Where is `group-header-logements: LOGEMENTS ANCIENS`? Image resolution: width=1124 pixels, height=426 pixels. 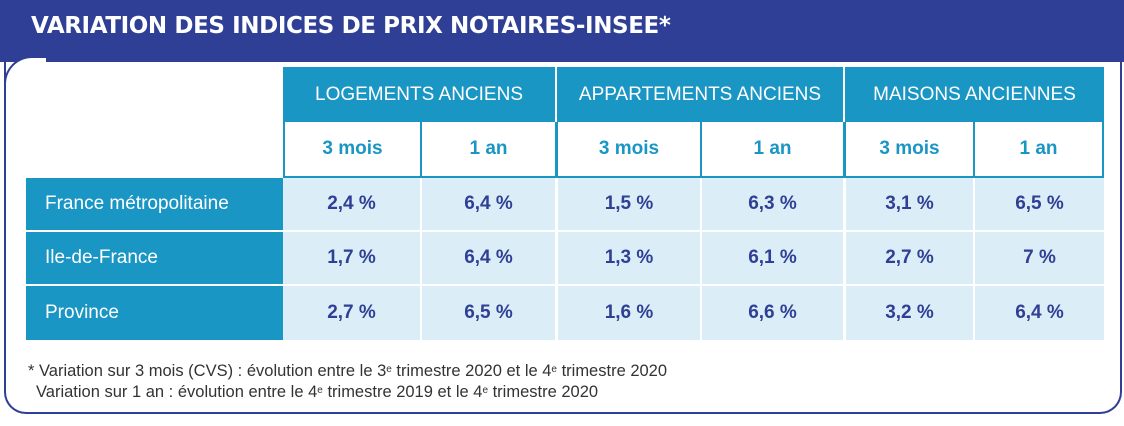
group-header-logements: LOGEMENTS ANCIENS is located at coordinates (419, 94).